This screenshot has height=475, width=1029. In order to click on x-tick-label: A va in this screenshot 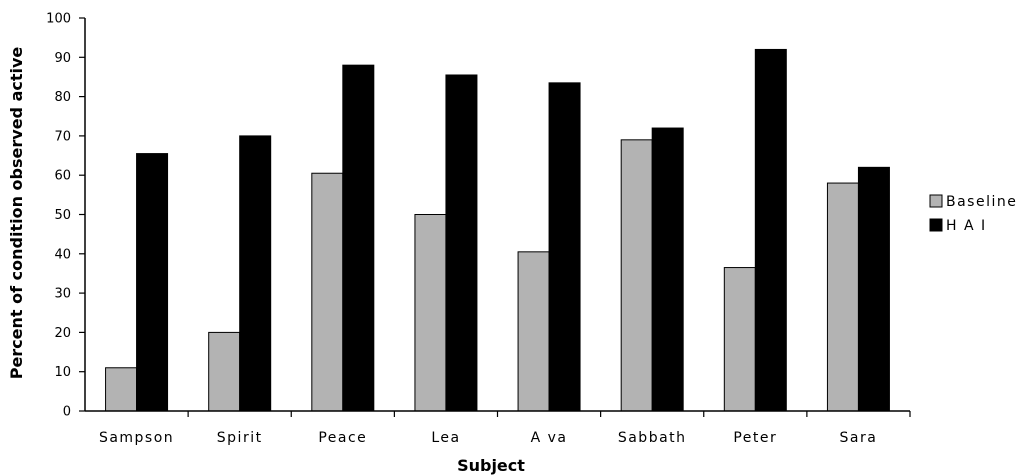, I will do `click(549, 438)`.